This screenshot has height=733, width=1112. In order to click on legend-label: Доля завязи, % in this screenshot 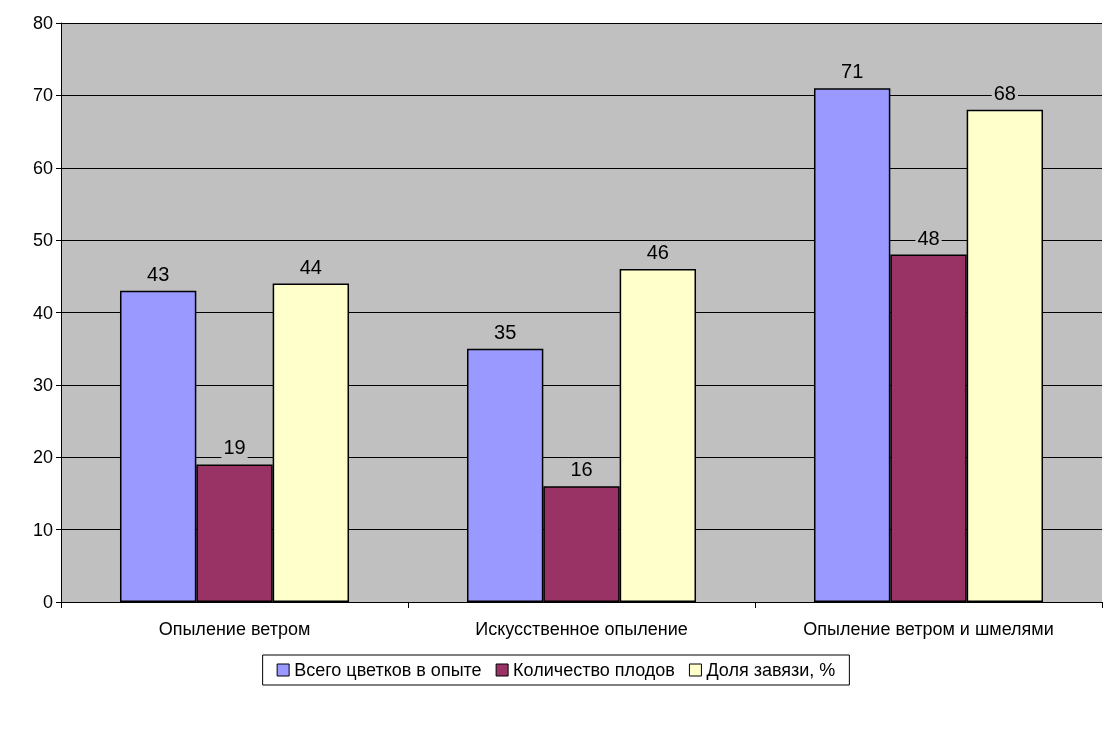, I will do `click(771, 670)`.